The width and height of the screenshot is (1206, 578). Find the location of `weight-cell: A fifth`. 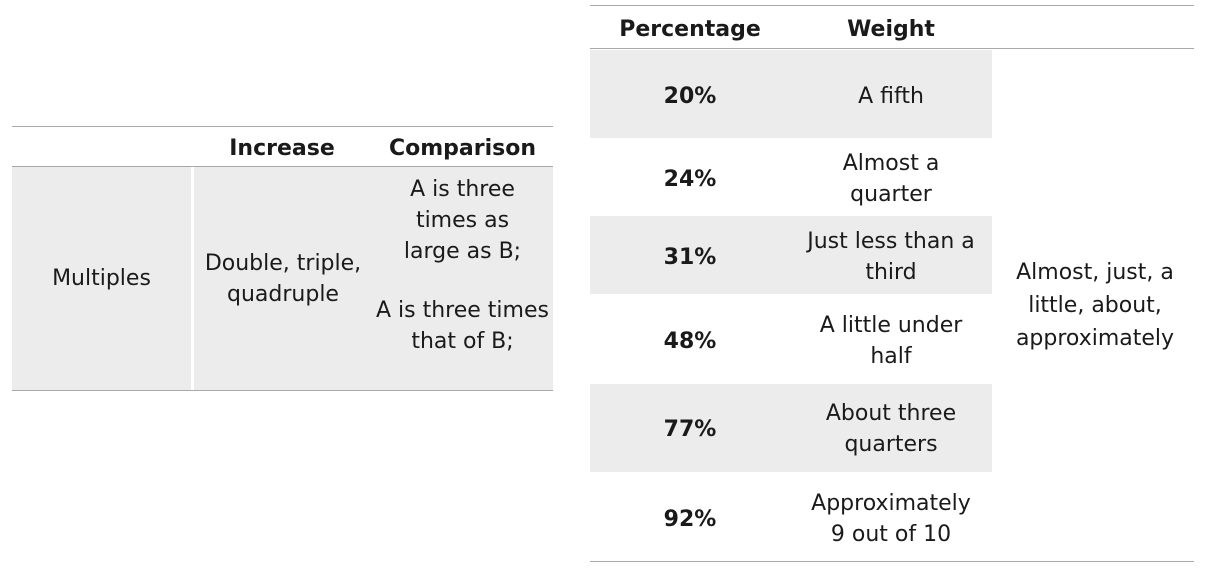

weight-cell: A fifth is located at coordinates (891, 96).